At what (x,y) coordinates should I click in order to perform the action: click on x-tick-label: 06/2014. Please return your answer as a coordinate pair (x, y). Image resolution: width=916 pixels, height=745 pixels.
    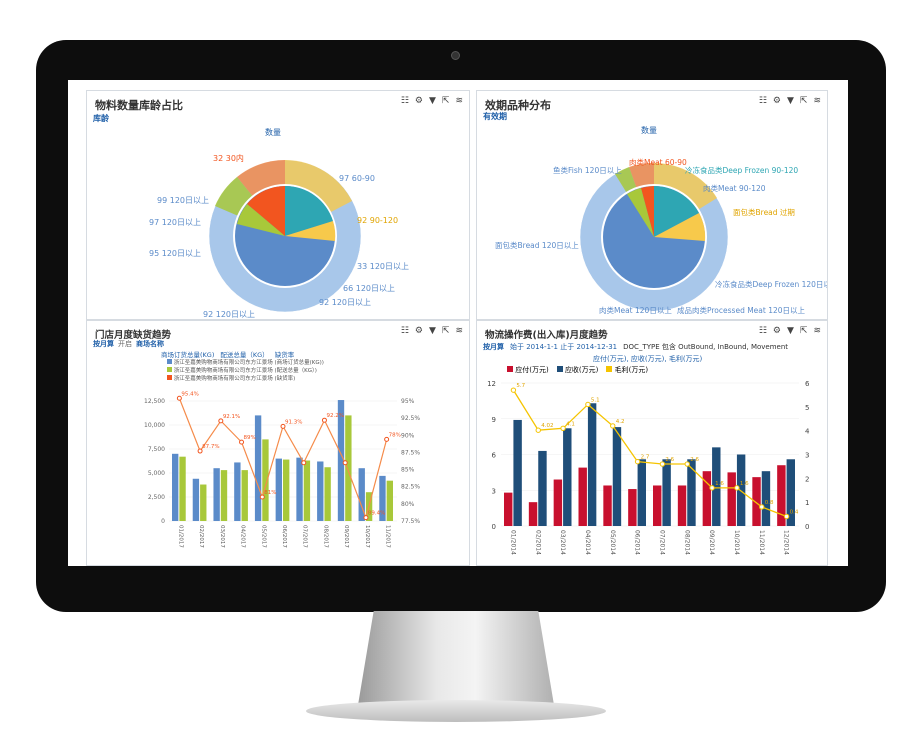
    Looking at the image, I should click on (637, 542).